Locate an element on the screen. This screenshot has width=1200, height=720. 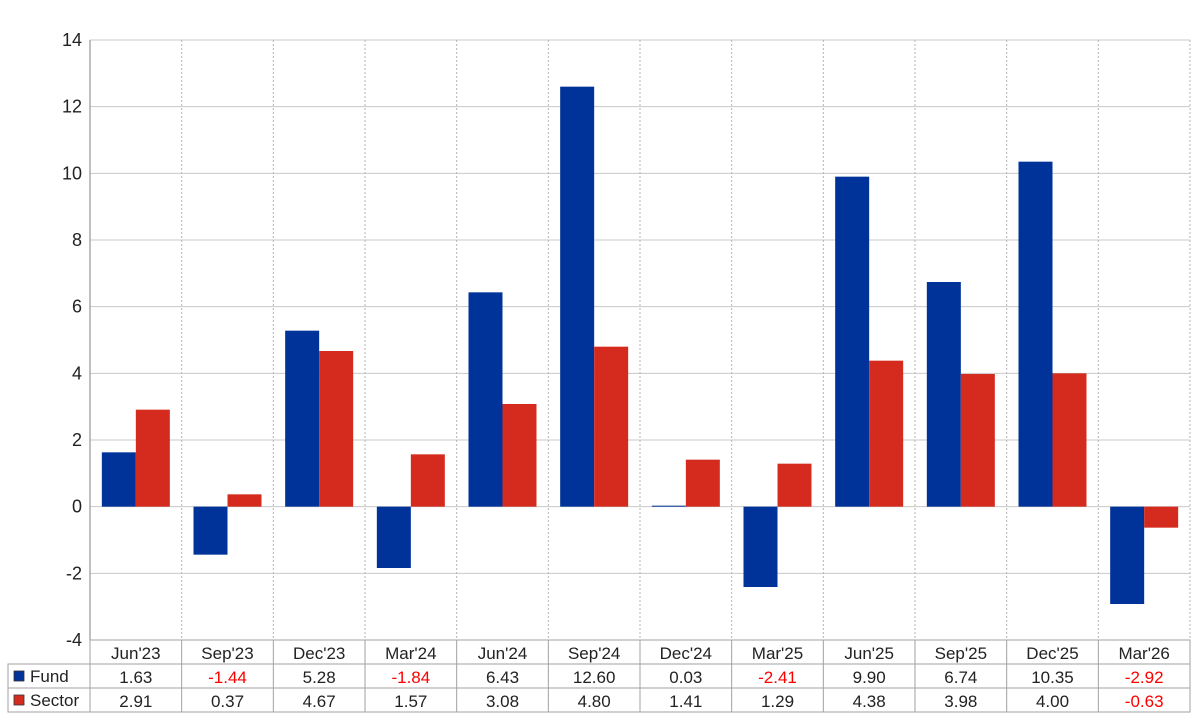
y-tick-label: 12 is located at coordinates (72, 107).